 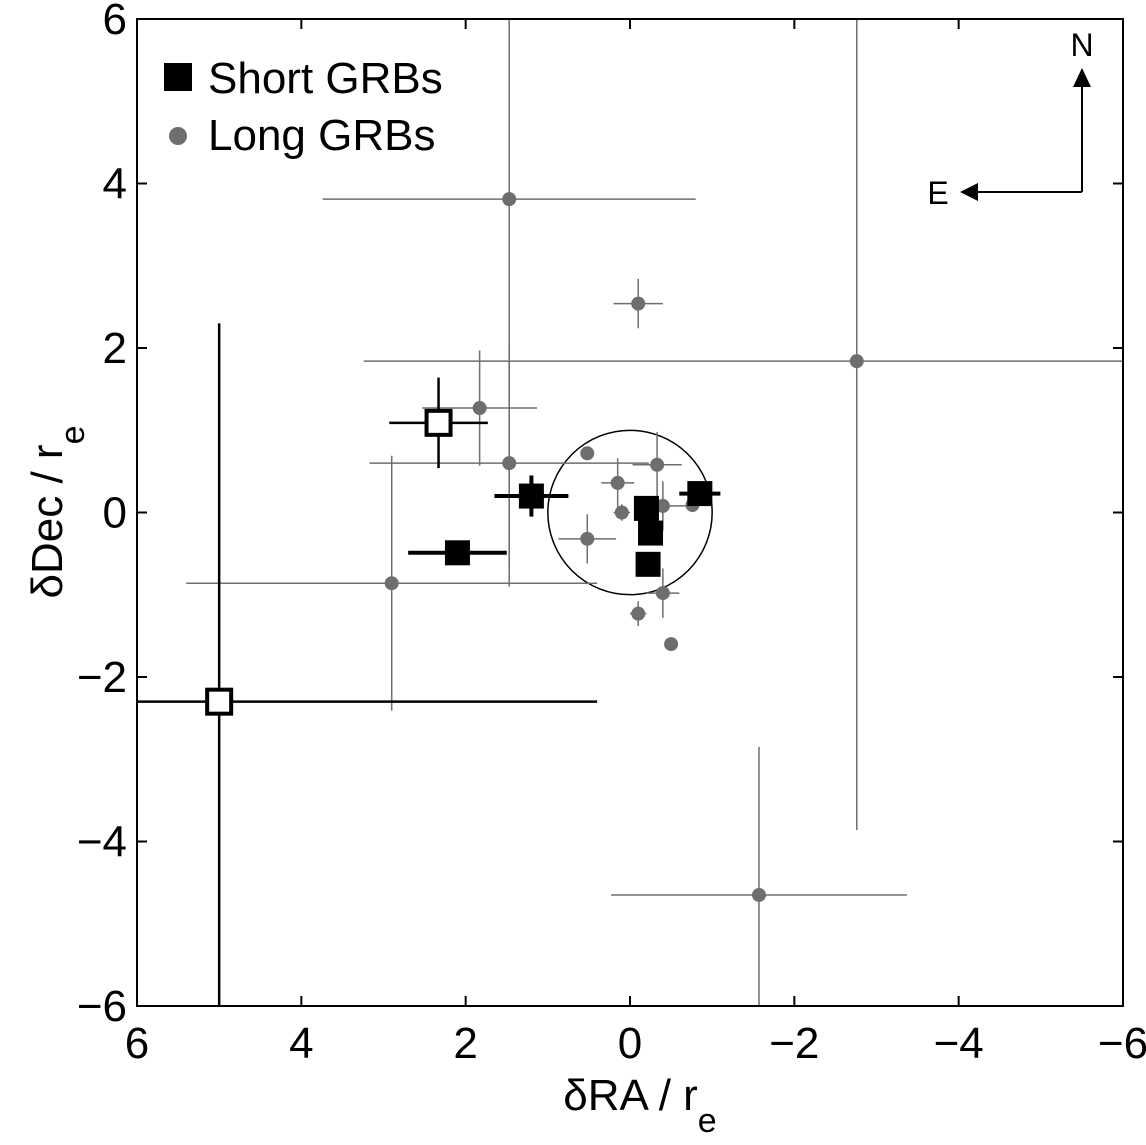 I want to click on y-tick-label: −2, so click(x=102, y=677).